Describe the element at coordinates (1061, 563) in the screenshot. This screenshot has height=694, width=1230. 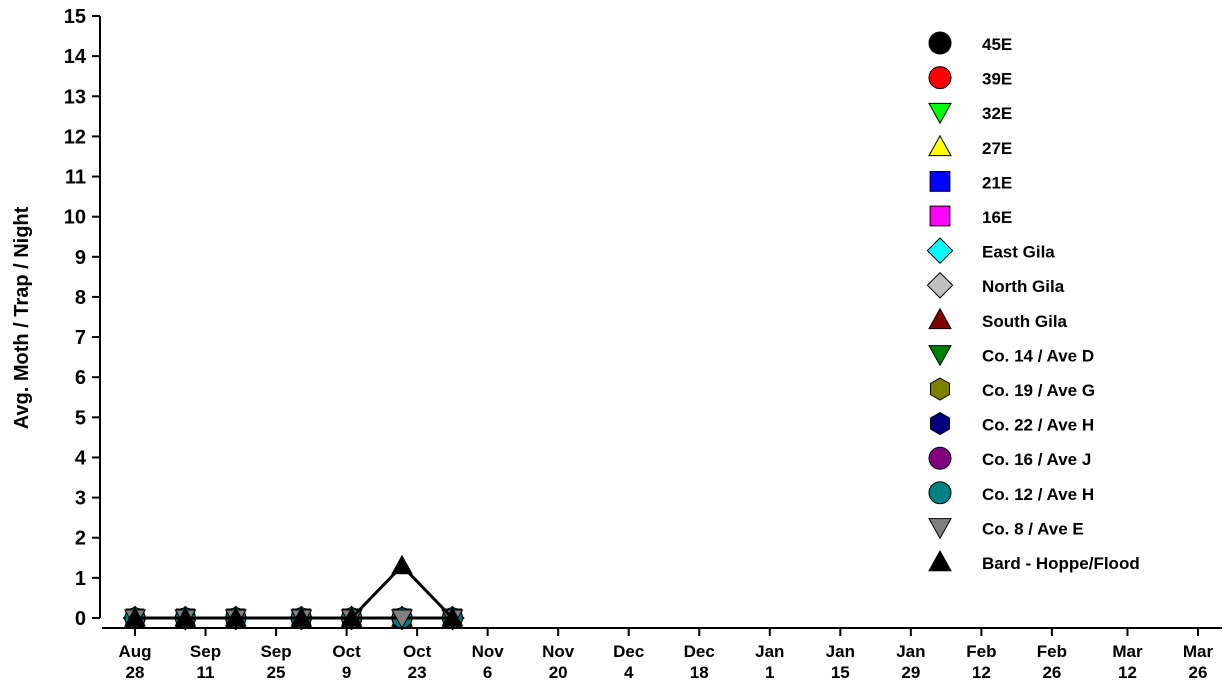
I see `legend-label: Bard - Hoppe/Flood` at that location.